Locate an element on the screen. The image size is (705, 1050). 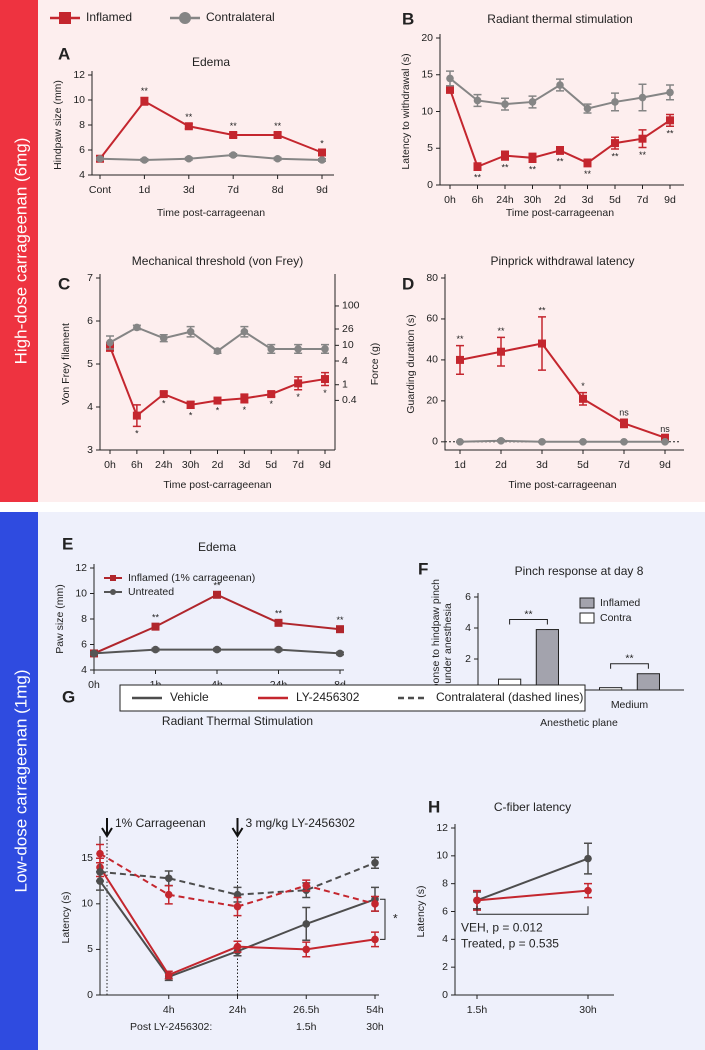
y-axis-label: under anesthesia is located at coordinates (448, 643).